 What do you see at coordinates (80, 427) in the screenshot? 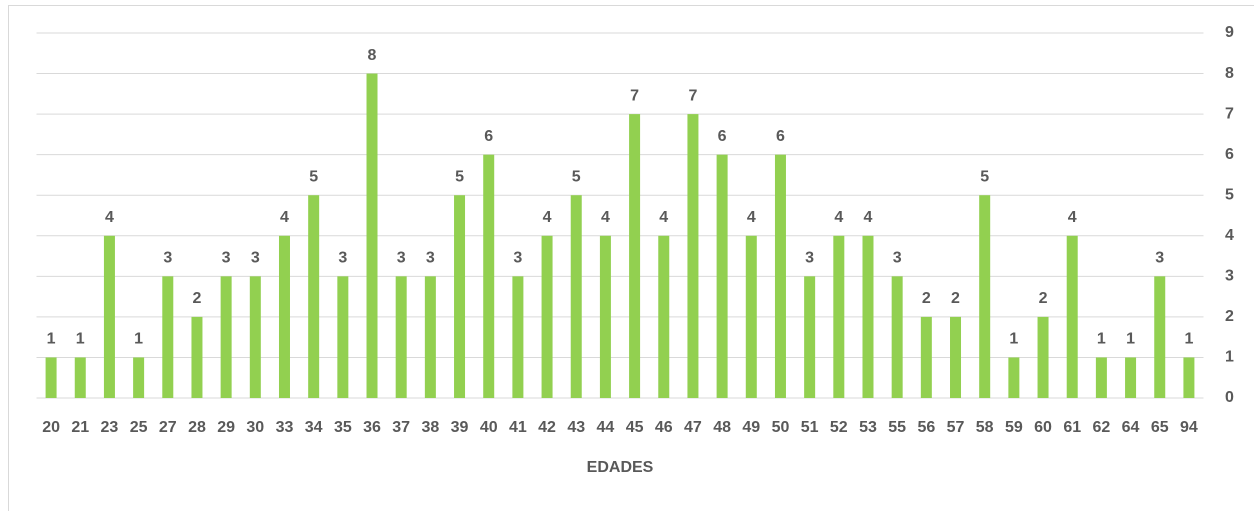
I see `x-tick-label: 21` at bounding box center [80, 427].